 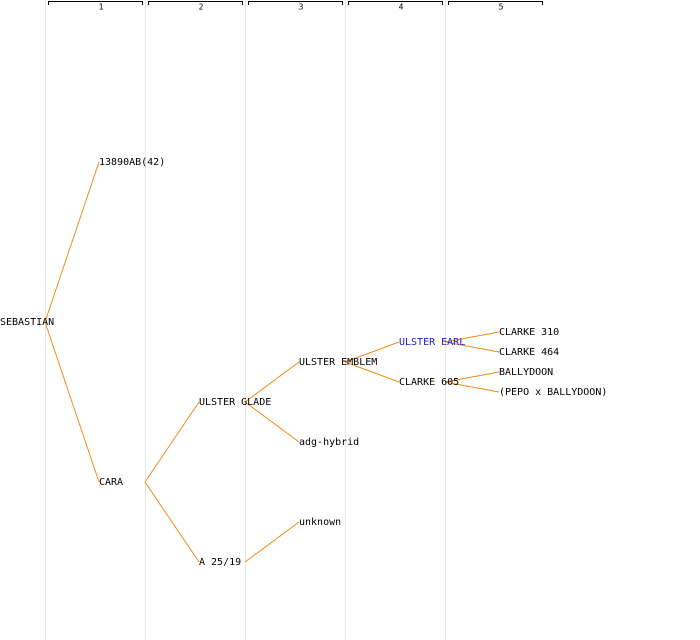 What do you see at coordinates (320, 522) in the screenshot?
I see `node-label: unknown` at bounding box center [320, 522].